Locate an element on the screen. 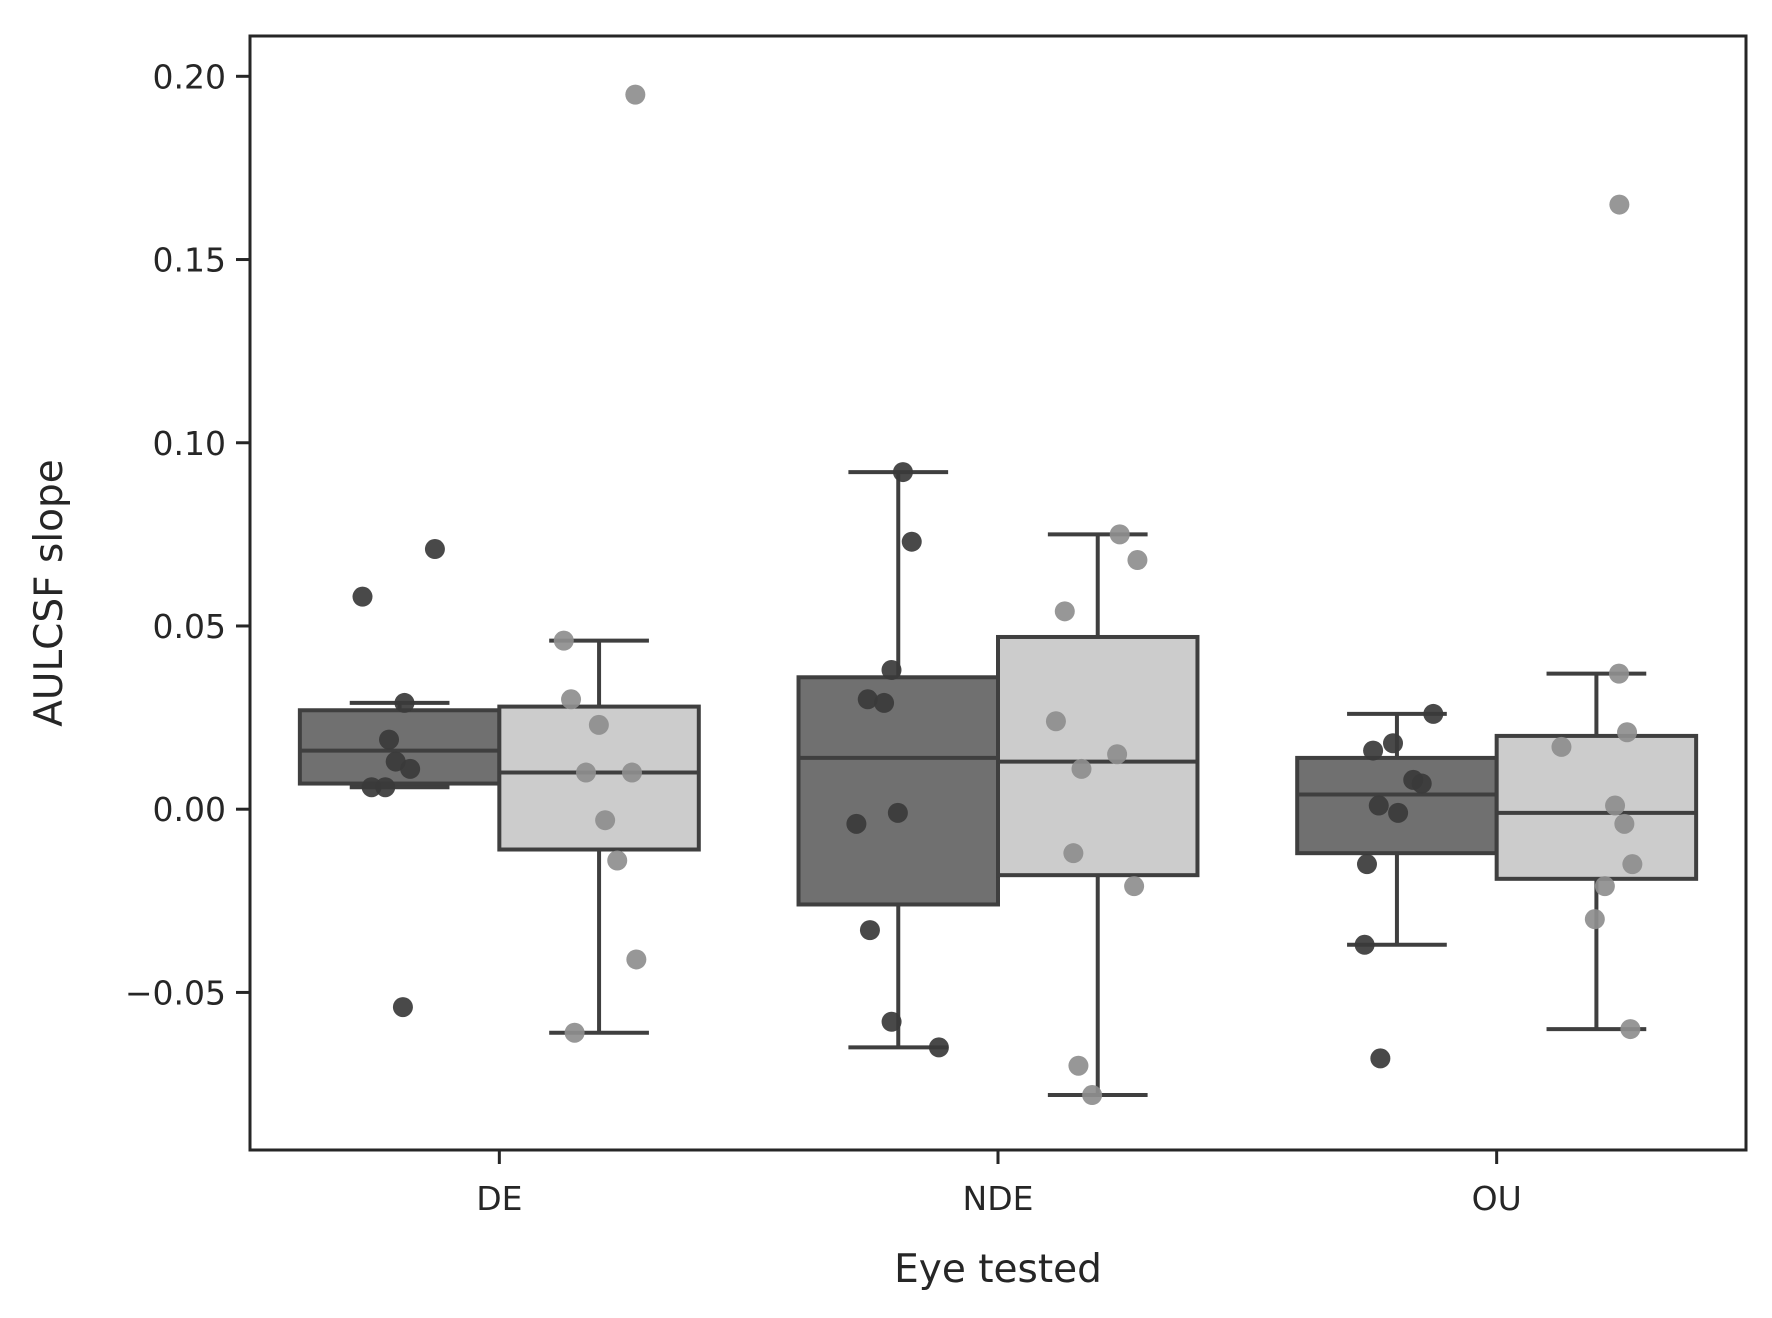 Image resolution: width=1772 pixels, height=1318 pixels. x-axis-label: Eye tested is located at coordinates (998, 1269).